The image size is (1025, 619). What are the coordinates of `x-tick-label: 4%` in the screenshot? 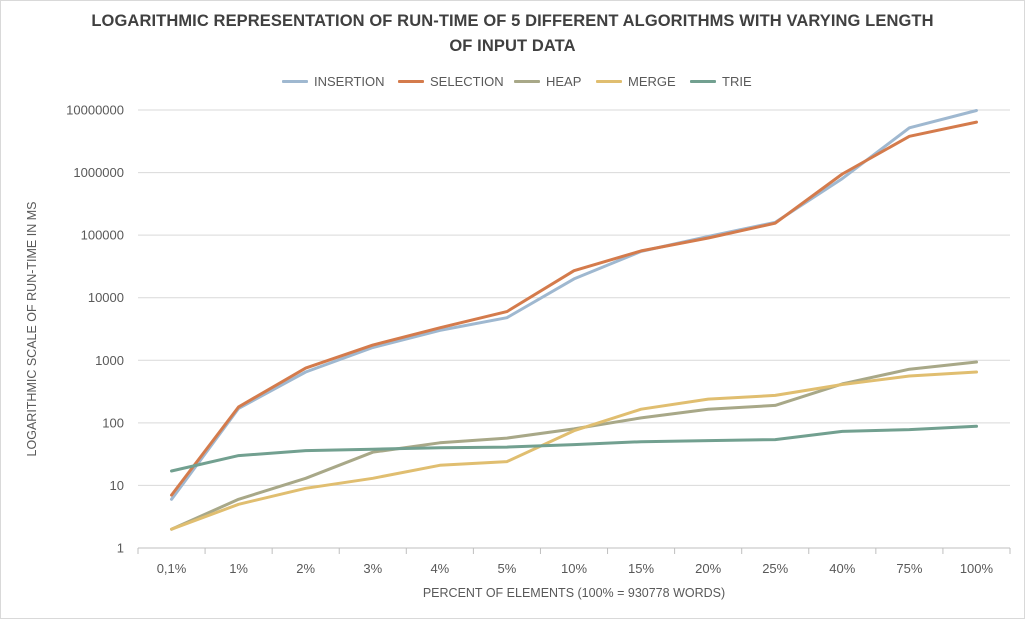 It's located at (439, 568).